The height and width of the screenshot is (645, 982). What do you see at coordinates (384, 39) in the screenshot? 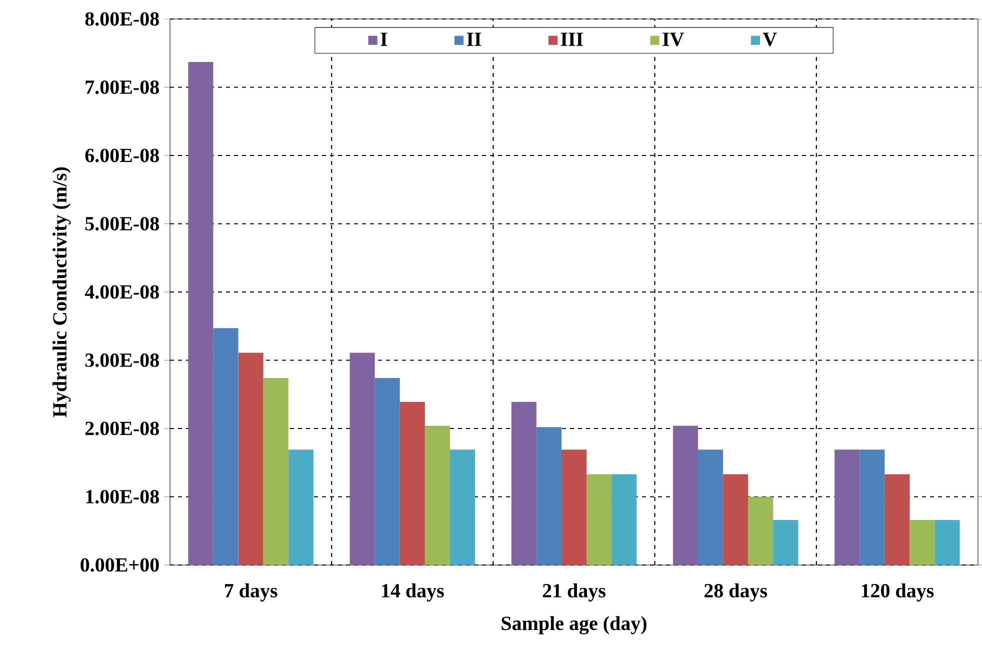
I see `legend-label: I` at bounding box center [384, 39].